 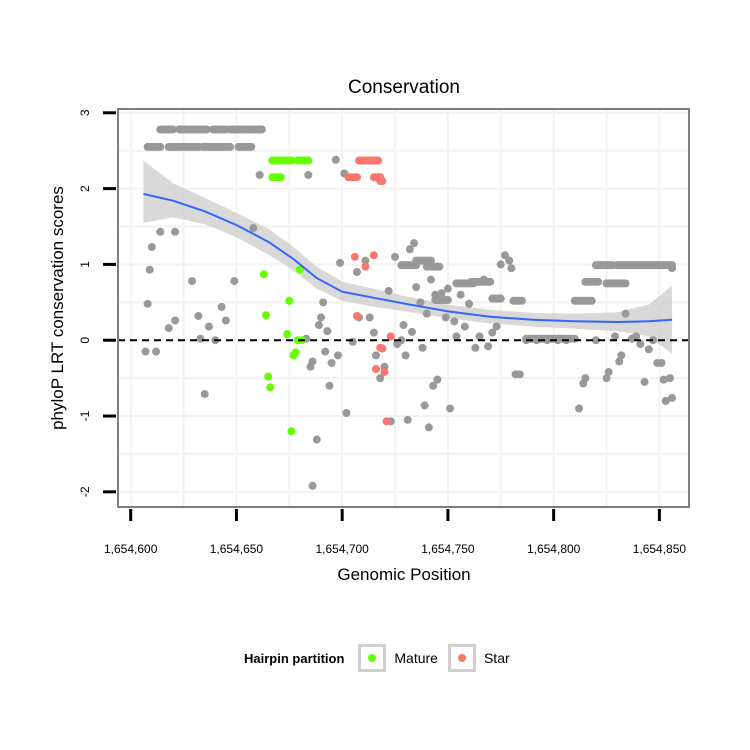 What do you see at coordinates (403, 574) in the screenshot?
I see `x-axis-title: Genomic Position` at bounding box center [403, 574].